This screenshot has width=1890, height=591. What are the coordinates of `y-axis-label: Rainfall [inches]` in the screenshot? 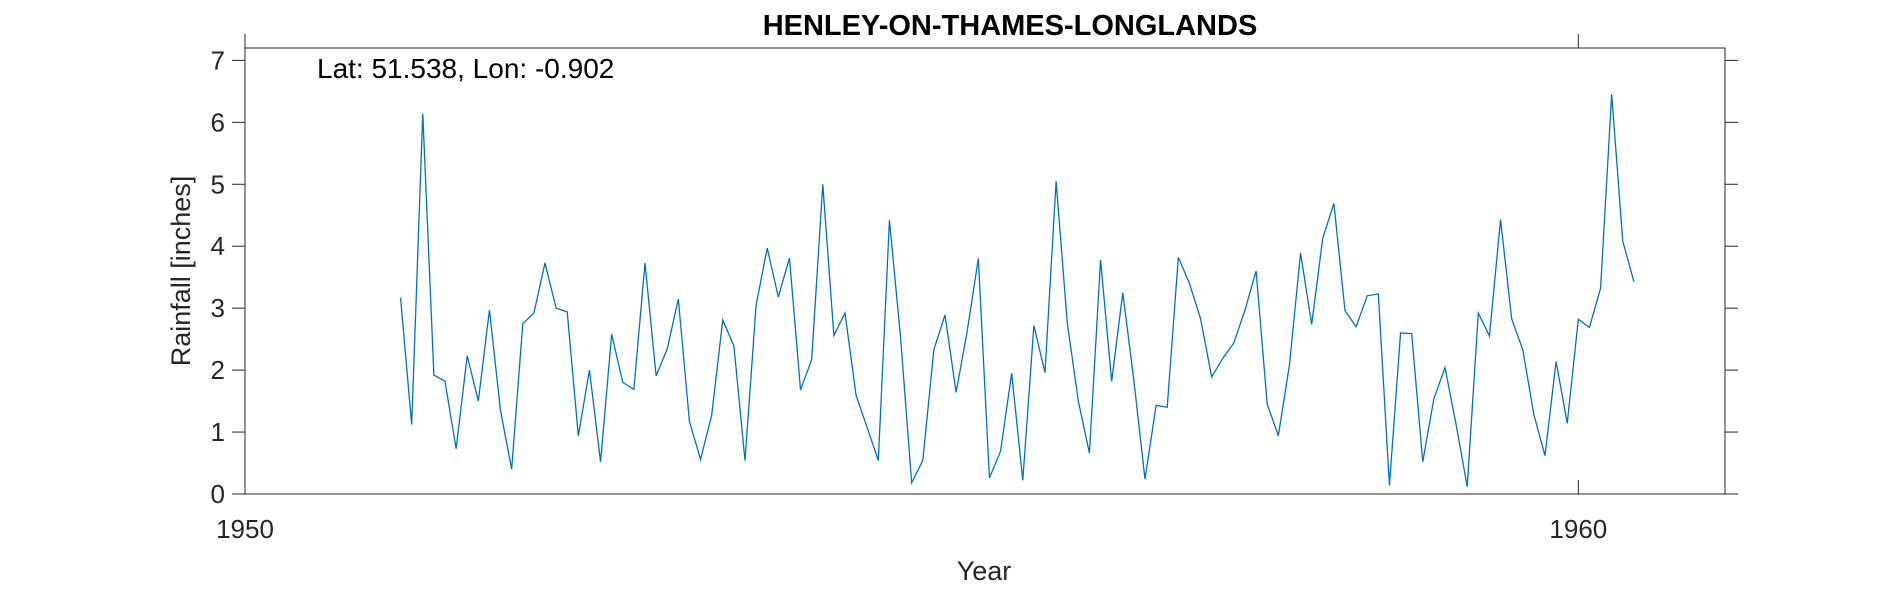 It's located at (181, 271).